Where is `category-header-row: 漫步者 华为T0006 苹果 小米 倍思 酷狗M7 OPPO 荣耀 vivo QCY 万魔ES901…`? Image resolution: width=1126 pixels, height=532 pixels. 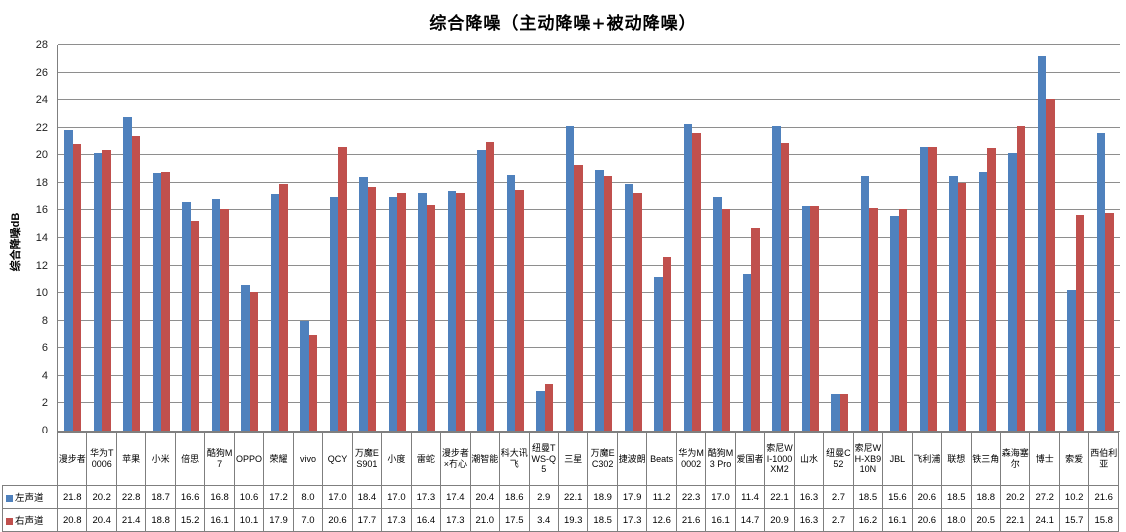 category-header-row: 漫步者 华为T0006 苹果 小米 倍思 酷狗M7 OPPO 荣耀 vivo QCY 万魔ES901… is located at coordinates (560, 459).